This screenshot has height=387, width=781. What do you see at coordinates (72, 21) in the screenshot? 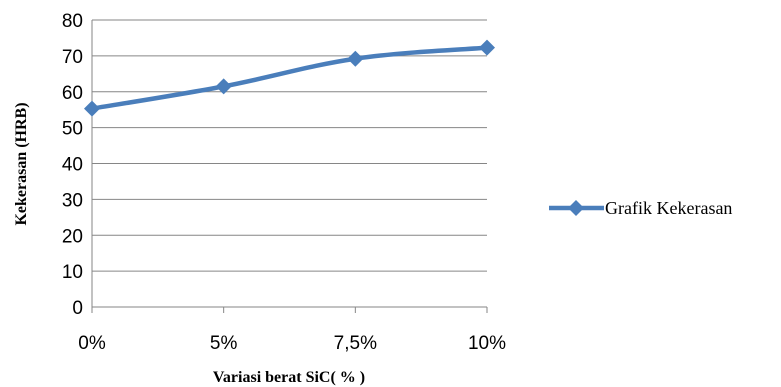
I see `y-tick-label: 80` at bounding box center [72, 21].